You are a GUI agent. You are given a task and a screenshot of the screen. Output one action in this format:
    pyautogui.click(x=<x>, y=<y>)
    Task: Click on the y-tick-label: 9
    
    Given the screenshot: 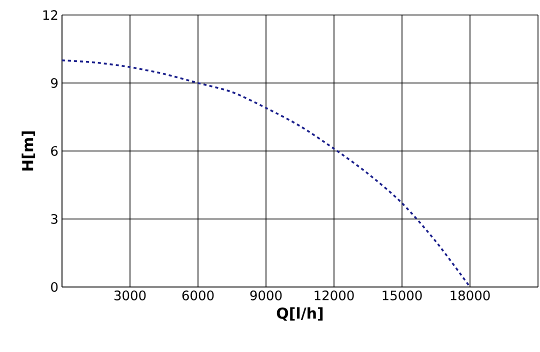 What is the action you would take?
    pyautogui.click(x=54, y=83)
    